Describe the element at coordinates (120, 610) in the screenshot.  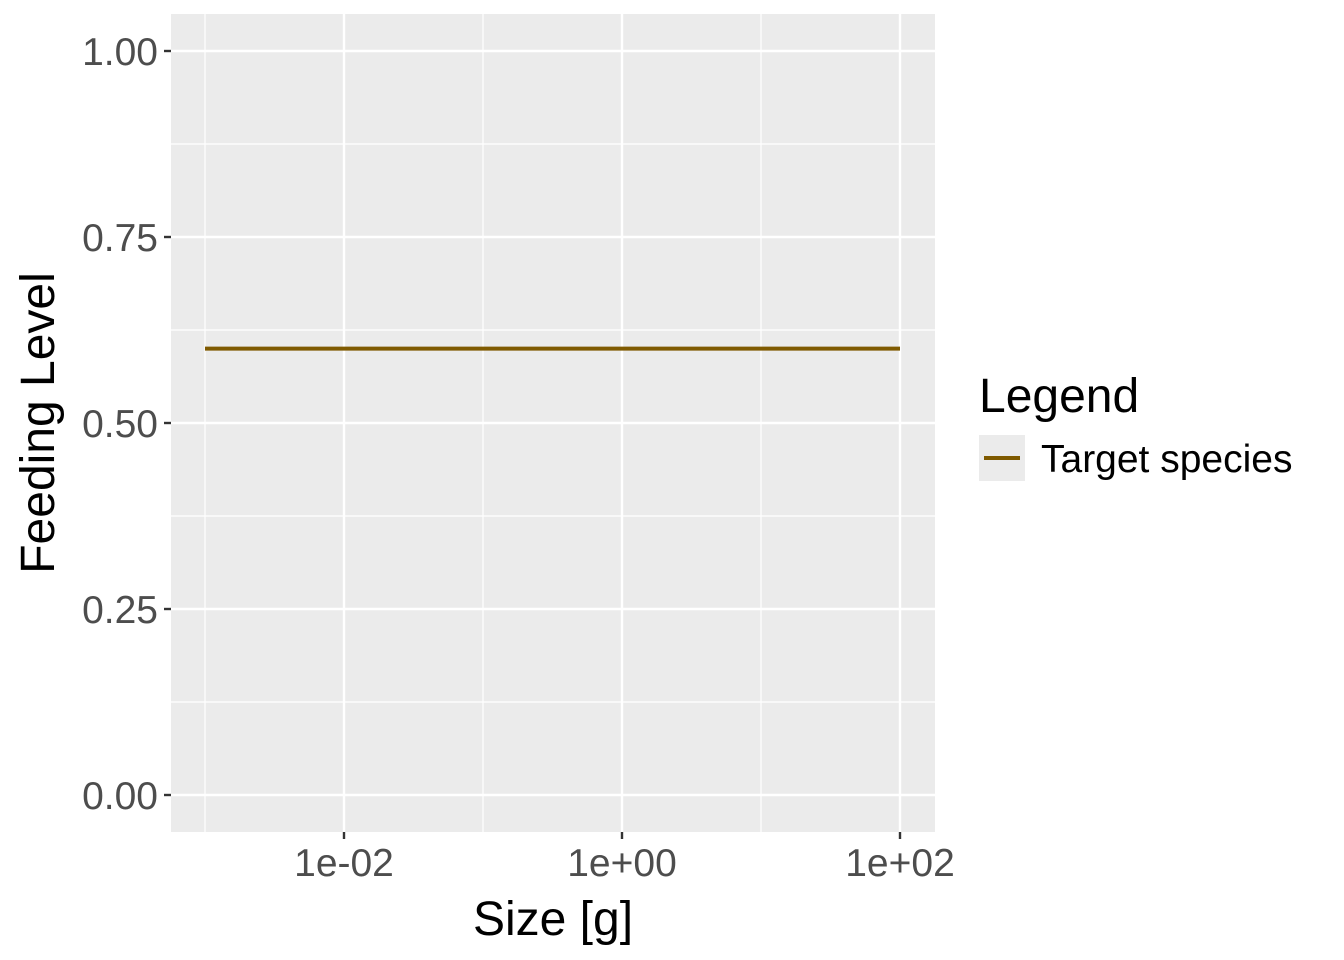
I see `y-tick-label: 0.25` at that location.